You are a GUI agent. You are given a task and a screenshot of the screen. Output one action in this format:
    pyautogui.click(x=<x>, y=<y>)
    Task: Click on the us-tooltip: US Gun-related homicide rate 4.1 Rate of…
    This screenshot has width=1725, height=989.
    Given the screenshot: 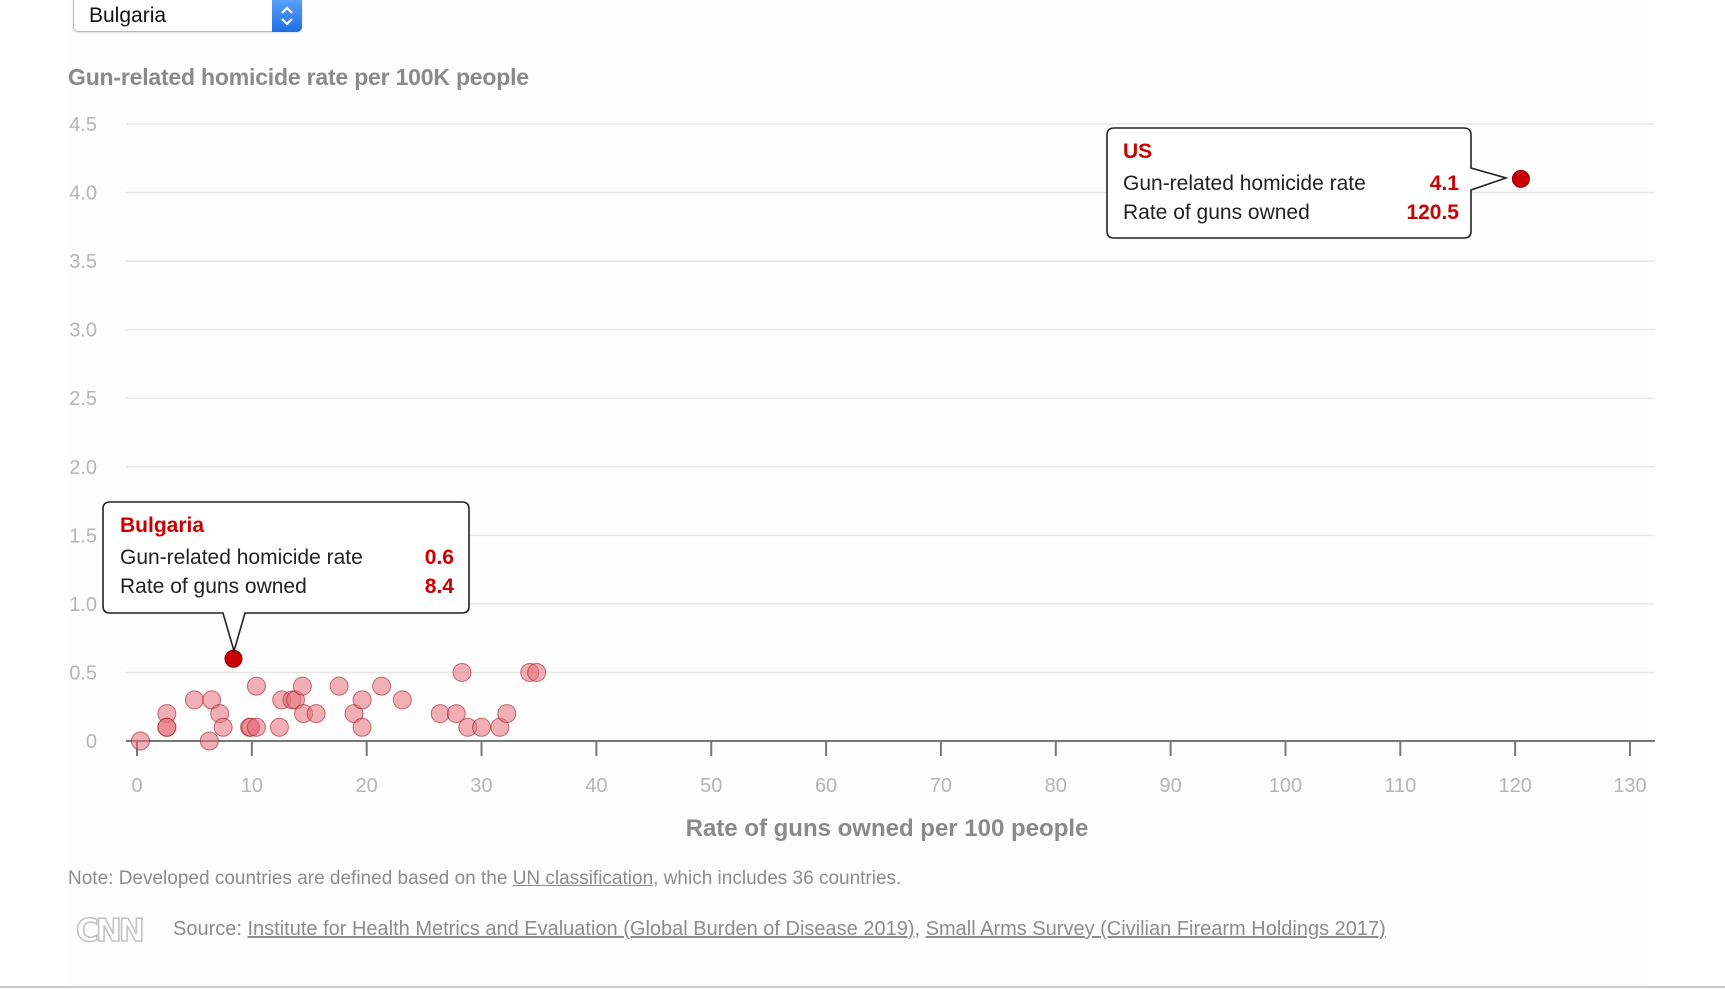 What is the action you would take?
    pyautogui.click(x=1307, y=183)
    